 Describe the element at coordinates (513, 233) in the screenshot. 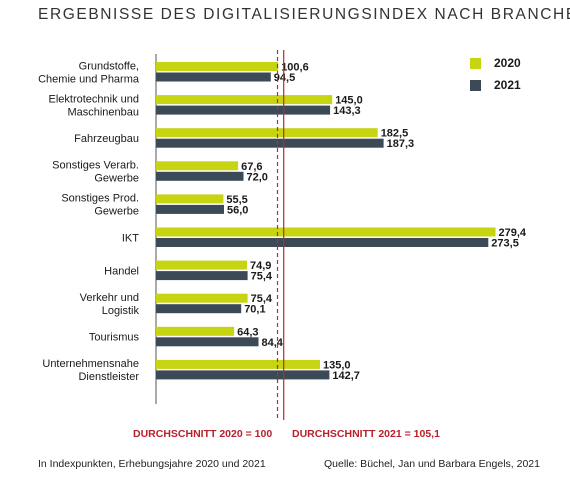

I see `data-label-2020: 279,4` at that location.